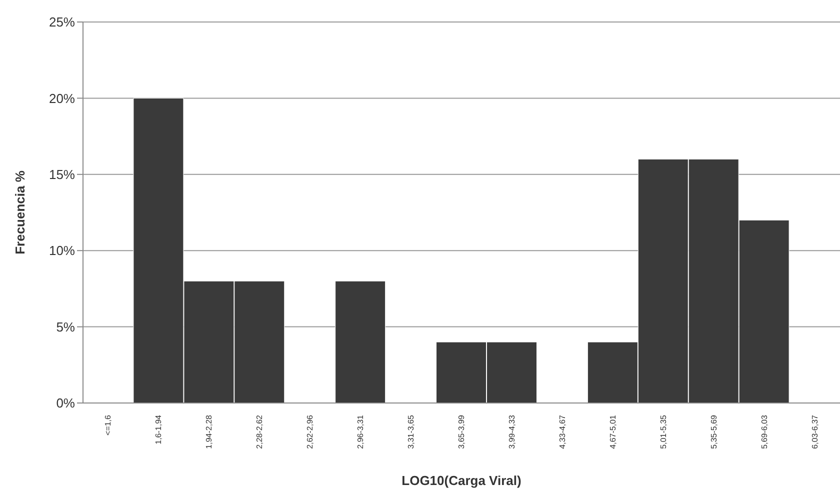 This screenshot has width=840, height=501. Describe the element at coordinates (562, 431) in the screenshot. I see `x-tick-label: 4,33-4,67` at that location.